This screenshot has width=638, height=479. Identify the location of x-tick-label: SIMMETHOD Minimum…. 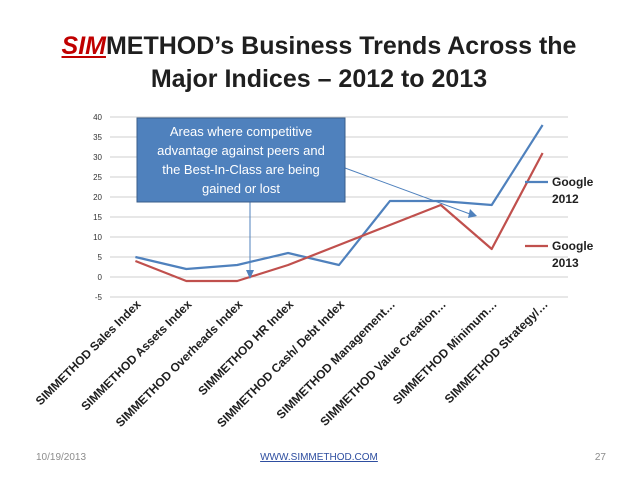
(445, 352).